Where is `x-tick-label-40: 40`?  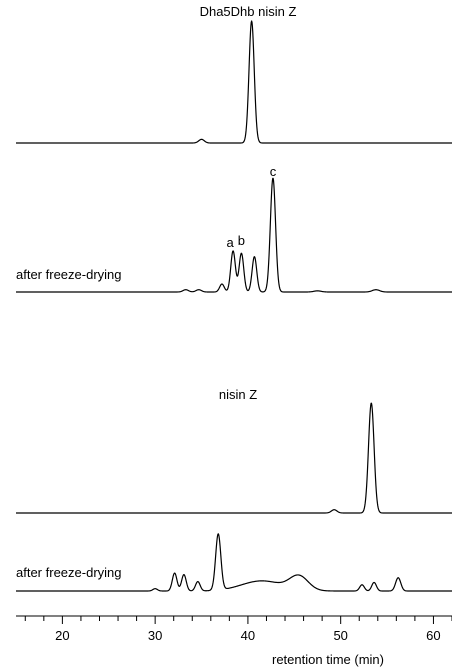 x-tick-label-40: 40 is located at coordinates (248, 635).